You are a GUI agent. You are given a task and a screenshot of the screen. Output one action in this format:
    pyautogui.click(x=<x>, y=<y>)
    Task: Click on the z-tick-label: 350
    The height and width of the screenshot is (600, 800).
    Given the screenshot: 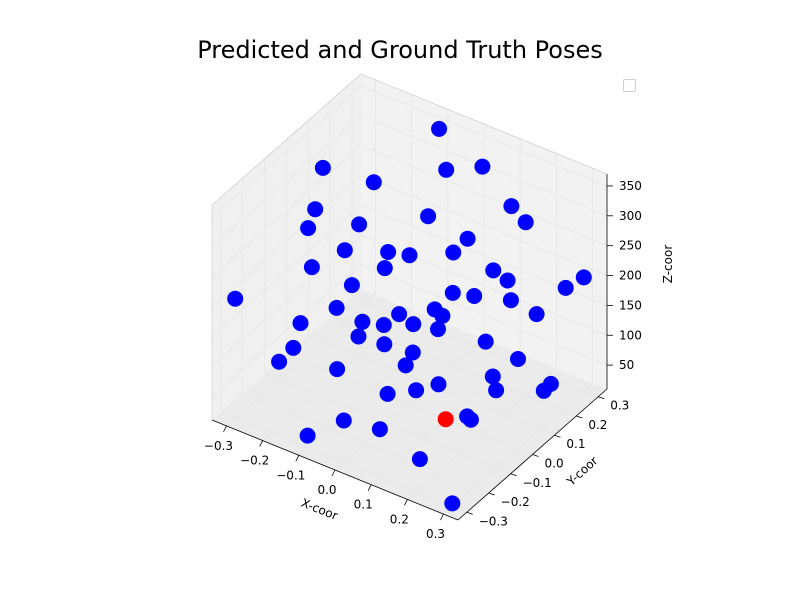 What is the action you would take?
    pyautogui.click(x=630, y=186)
    